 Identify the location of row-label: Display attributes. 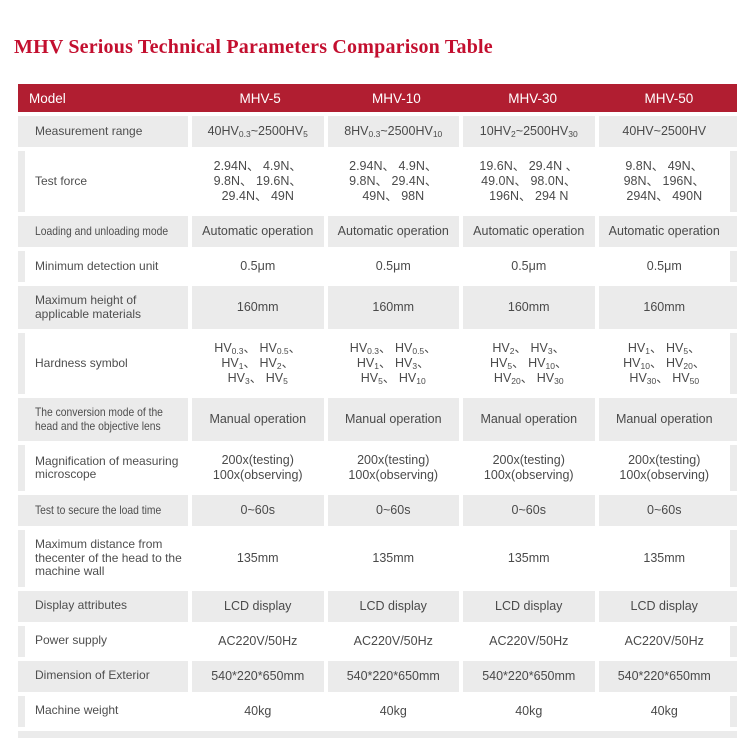
(81, 605).